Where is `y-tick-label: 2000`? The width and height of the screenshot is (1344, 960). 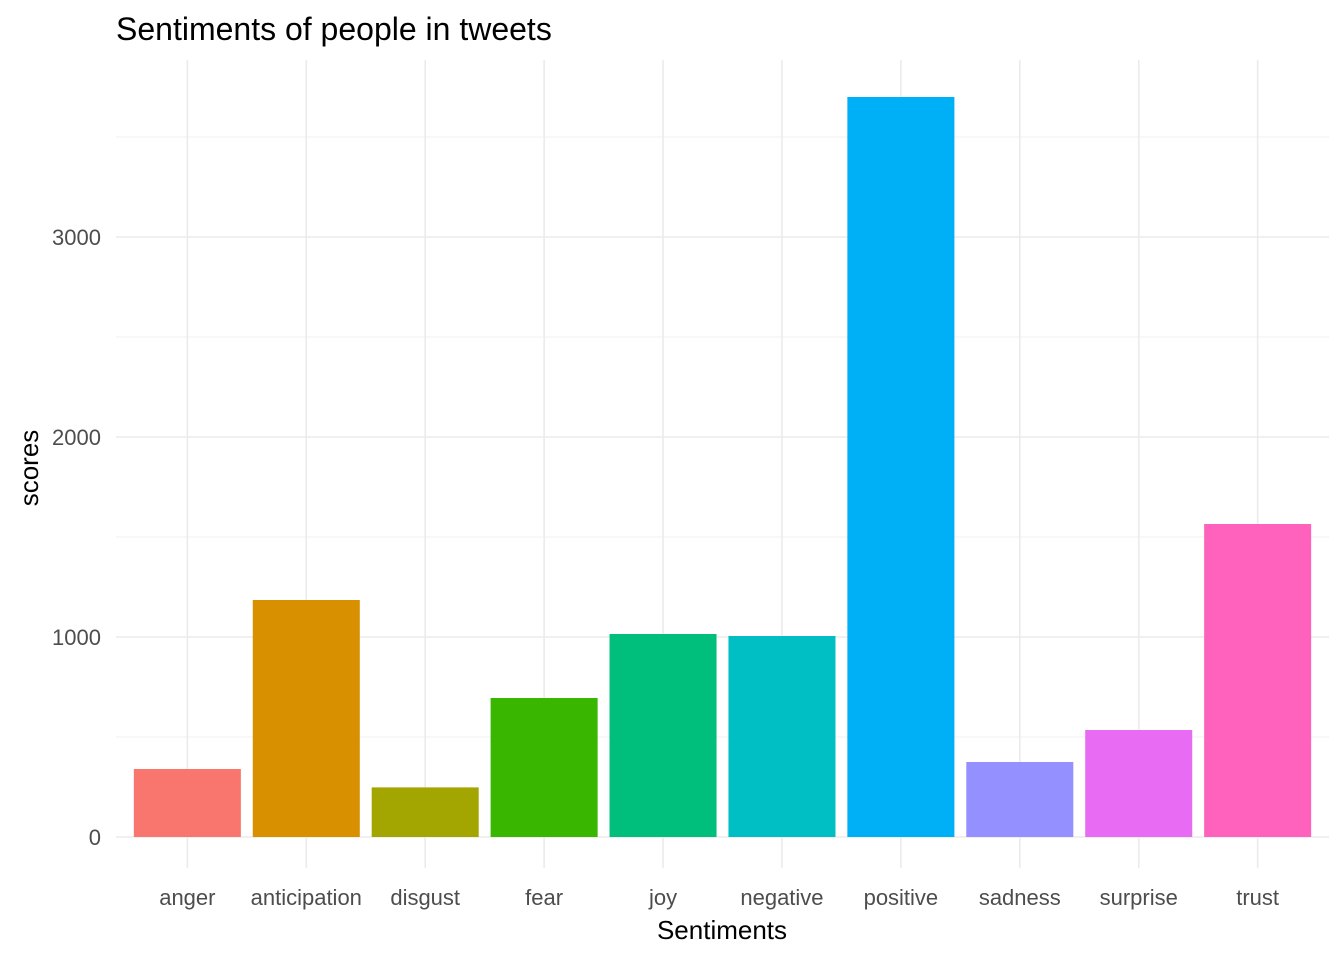 y-tick-label: 2000 is located at coordinates (76, 437).